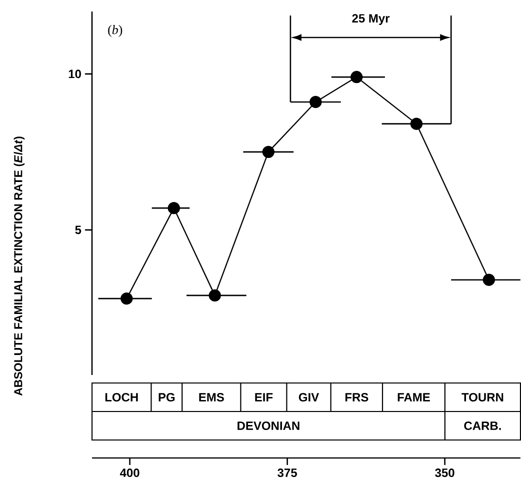 The height and width of the screenshot is (501, 521). Describe the element at coordinates (211, 397) in the screenshot. I see `text: EMS` at that location.